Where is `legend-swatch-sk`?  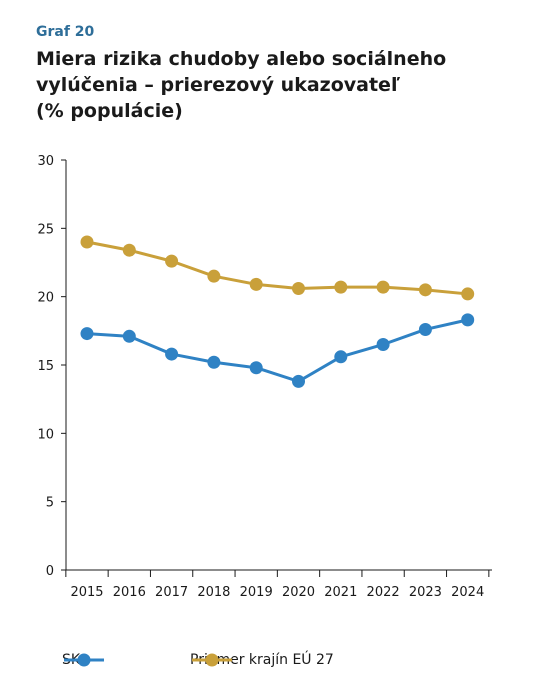 legend-swatch-sk is located at coordinates (84, 660).